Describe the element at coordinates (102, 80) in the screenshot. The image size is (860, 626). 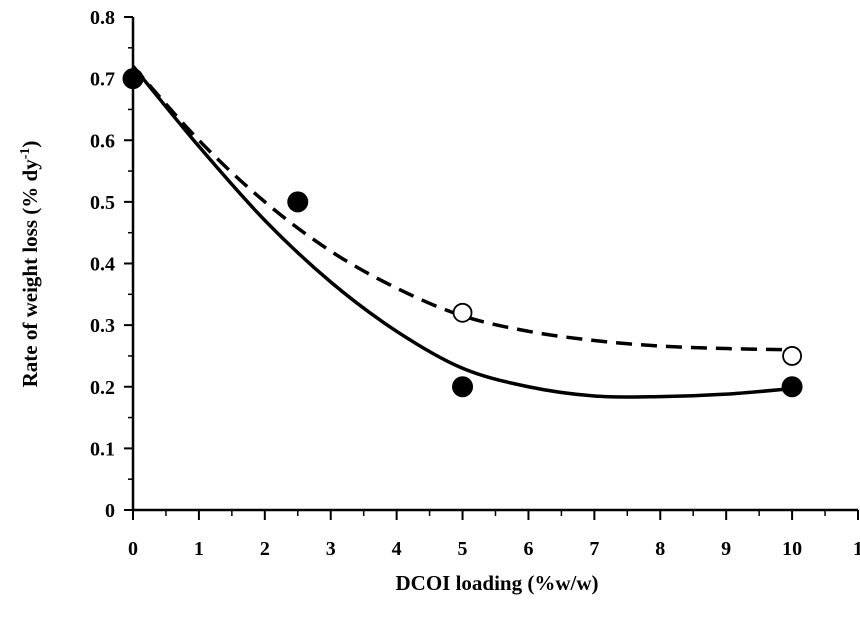
I see `y-tick-label: 0.7` at that location.